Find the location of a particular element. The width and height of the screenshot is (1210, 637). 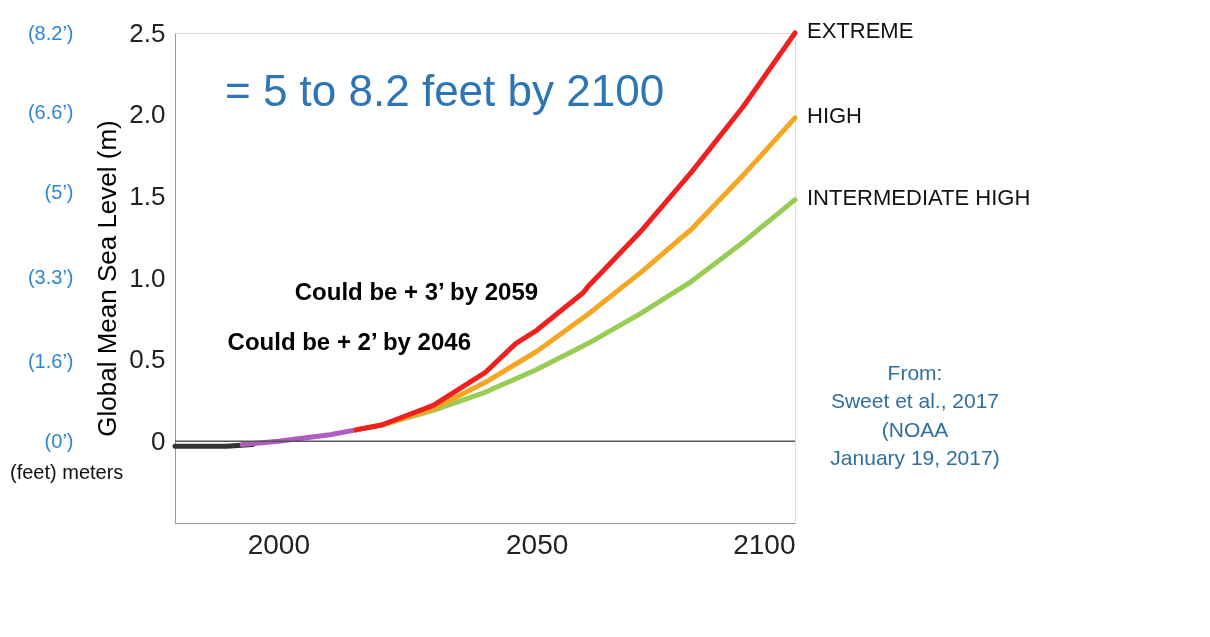

text: From: Sweet et al., 2017 (NOAA January 19, 2017) is located at coordinates (915, 415).